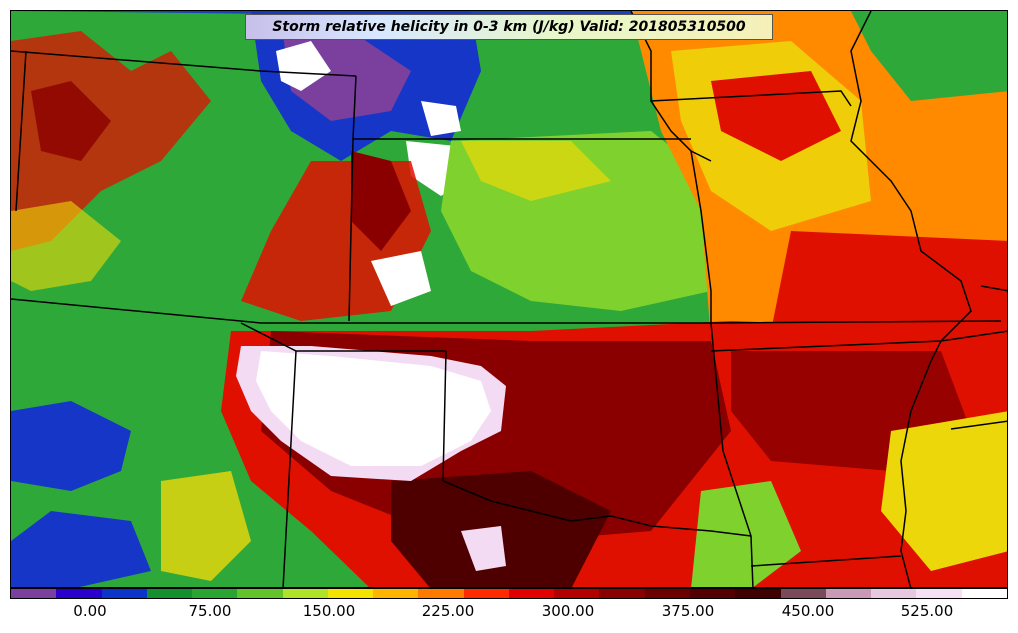 This screenshot has width=1018, height=633. Describe the element at coordinates (978, 425) in the screenshot. I see `border-tenn-north` at that location.